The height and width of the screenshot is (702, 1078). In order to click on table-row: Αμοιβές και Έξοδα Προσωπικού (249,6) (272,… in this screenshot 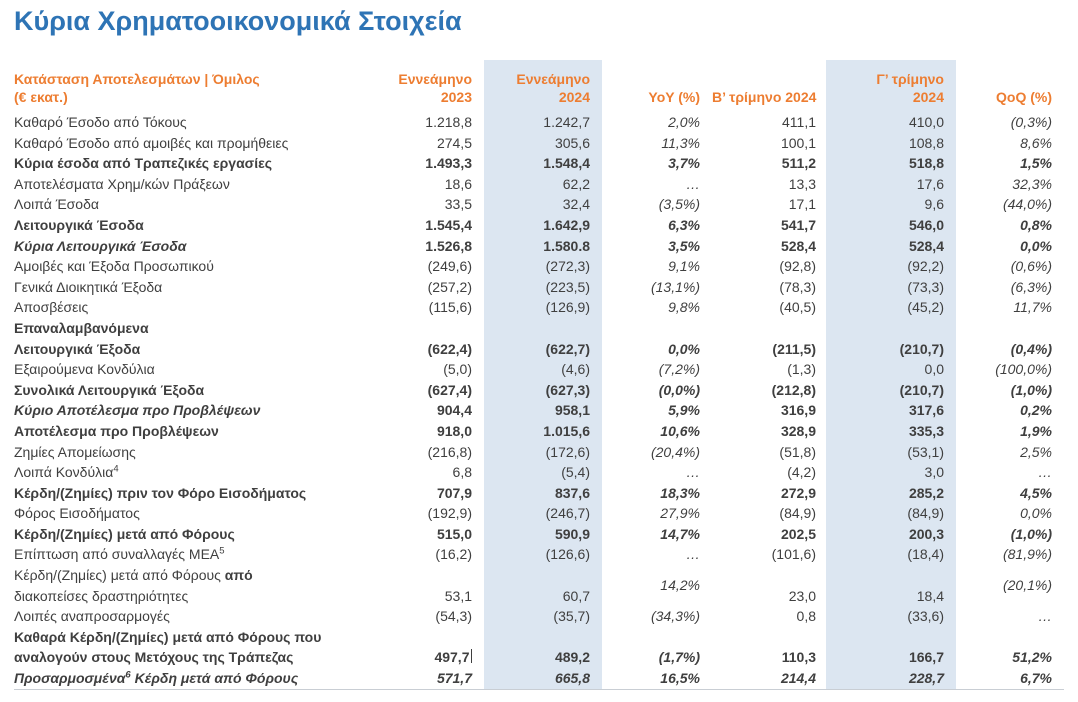, I will do `click(539, 266)`.